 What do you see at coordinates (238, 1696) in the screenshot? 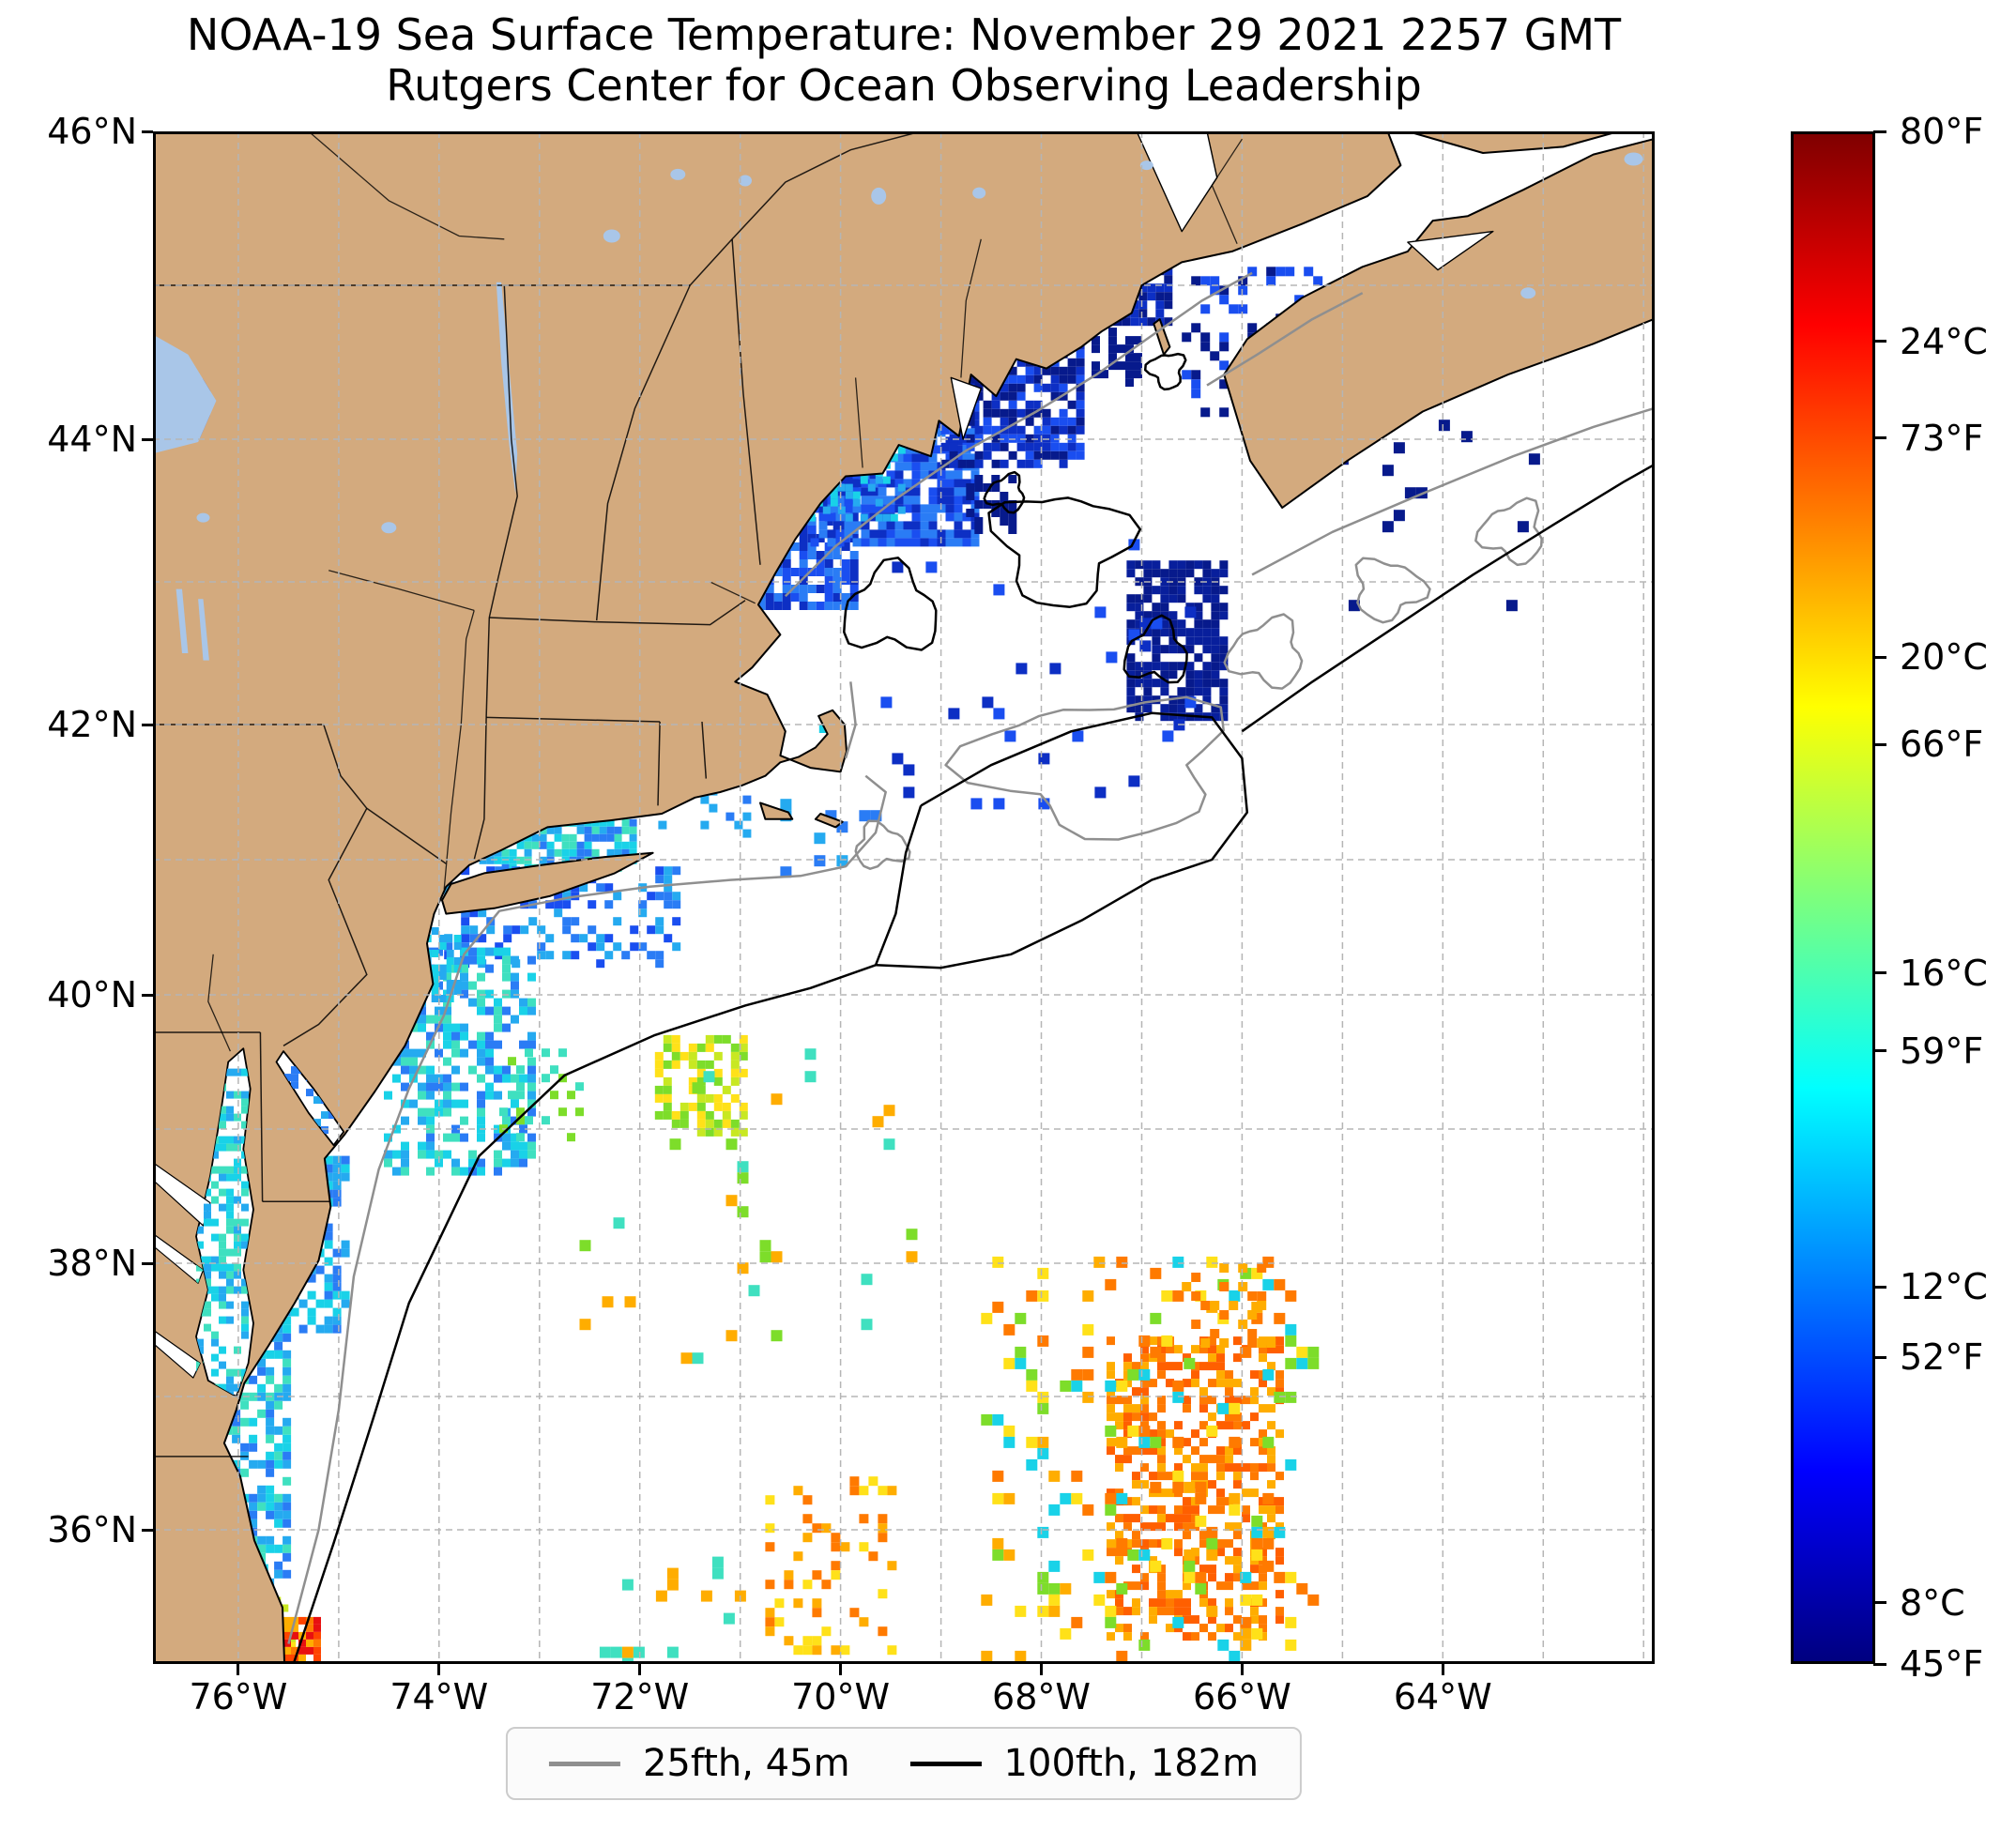
I see `x-tick-label: 76°W` at bounding box center [238, 1696].